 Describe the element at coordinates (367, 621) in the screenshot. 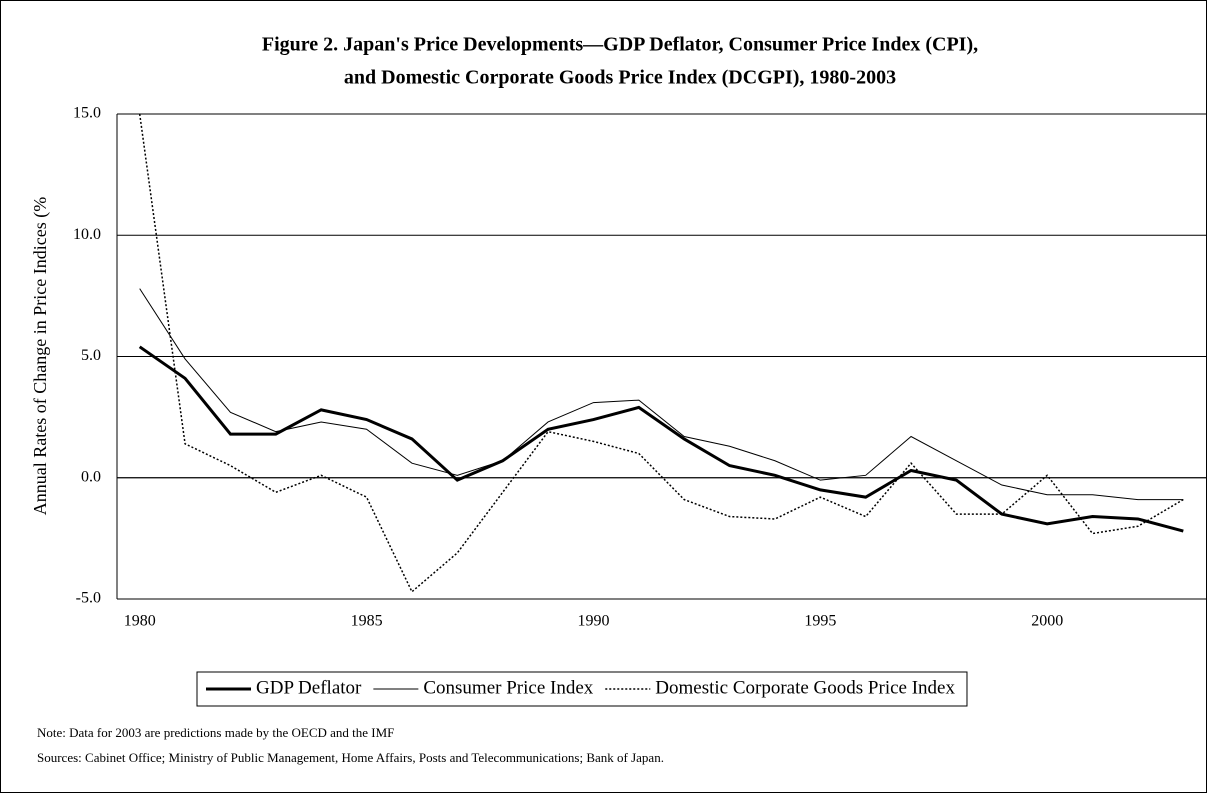

I see `x-tick-label: 1985` at that location.